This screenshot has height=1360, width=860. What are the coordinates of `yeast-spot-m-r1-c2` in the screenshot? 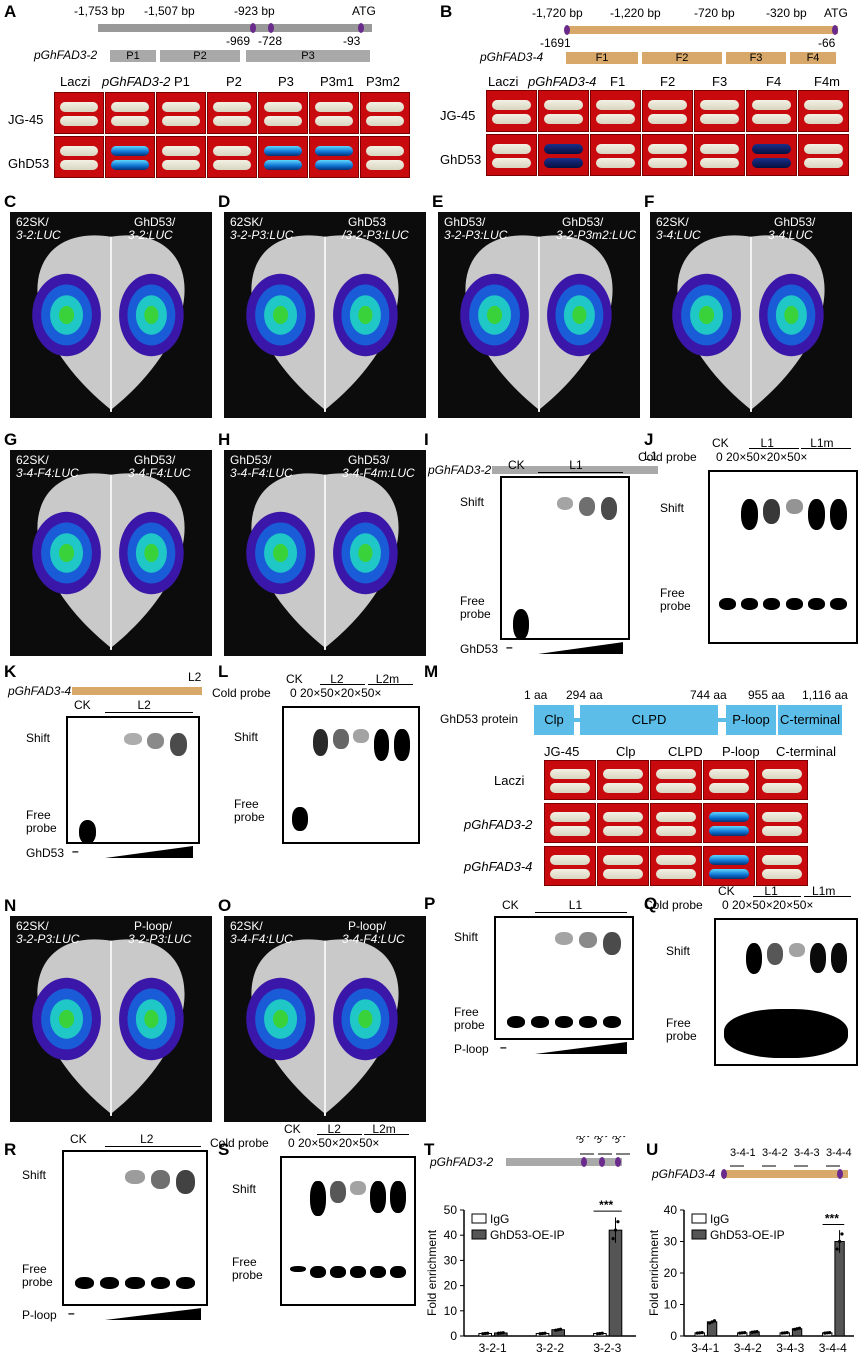 It's located at (623, 780).